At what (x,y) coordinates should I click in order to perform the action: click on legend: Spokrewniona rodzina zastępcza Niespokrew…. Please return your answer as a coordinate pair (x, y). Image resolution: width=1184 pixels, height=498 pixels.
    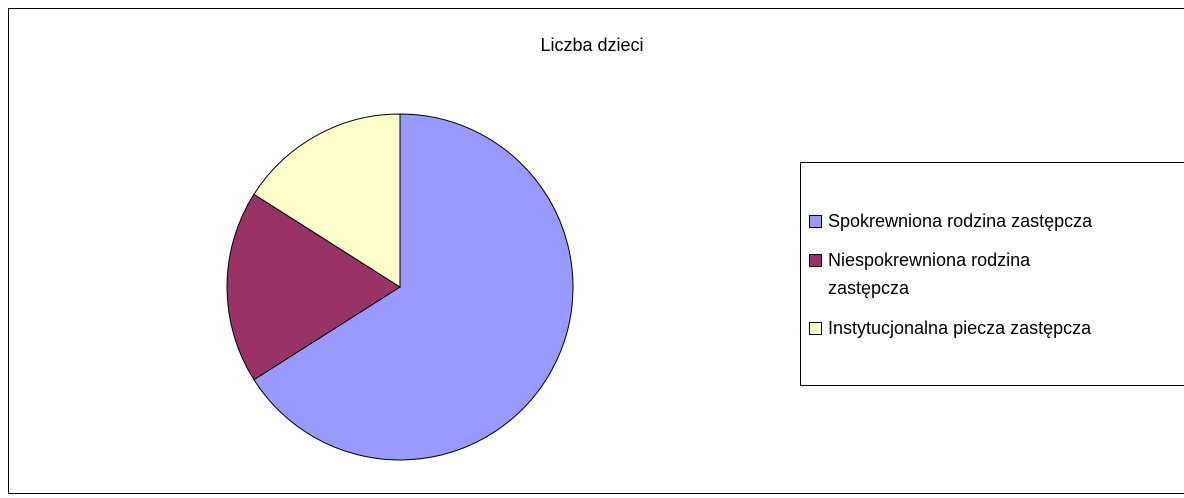
    Looking at the image, I should click on (992, 274).